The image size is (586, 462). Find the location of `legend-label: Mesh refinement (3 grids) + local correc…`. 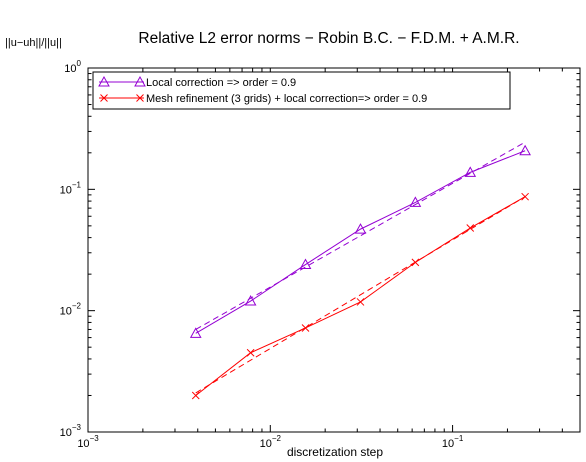

legend-label: Mesh refinement (3 grids) + local correc… is located at coordinates (286, 99).